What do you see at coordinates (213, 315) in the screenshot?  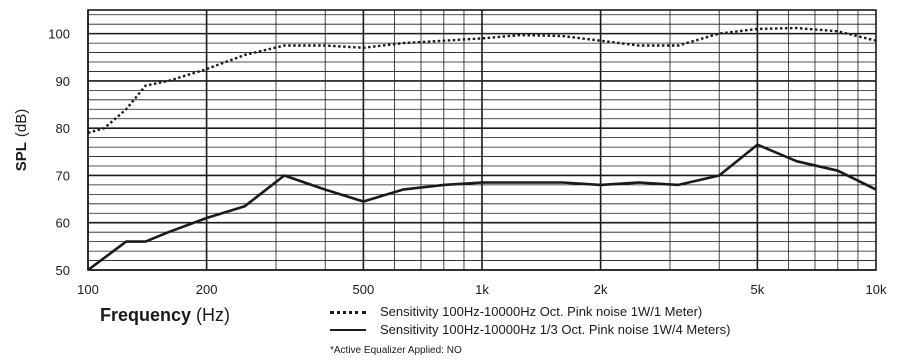 I see `x-axis-label-unit: (Hz)` at bounding box center [213, 315].